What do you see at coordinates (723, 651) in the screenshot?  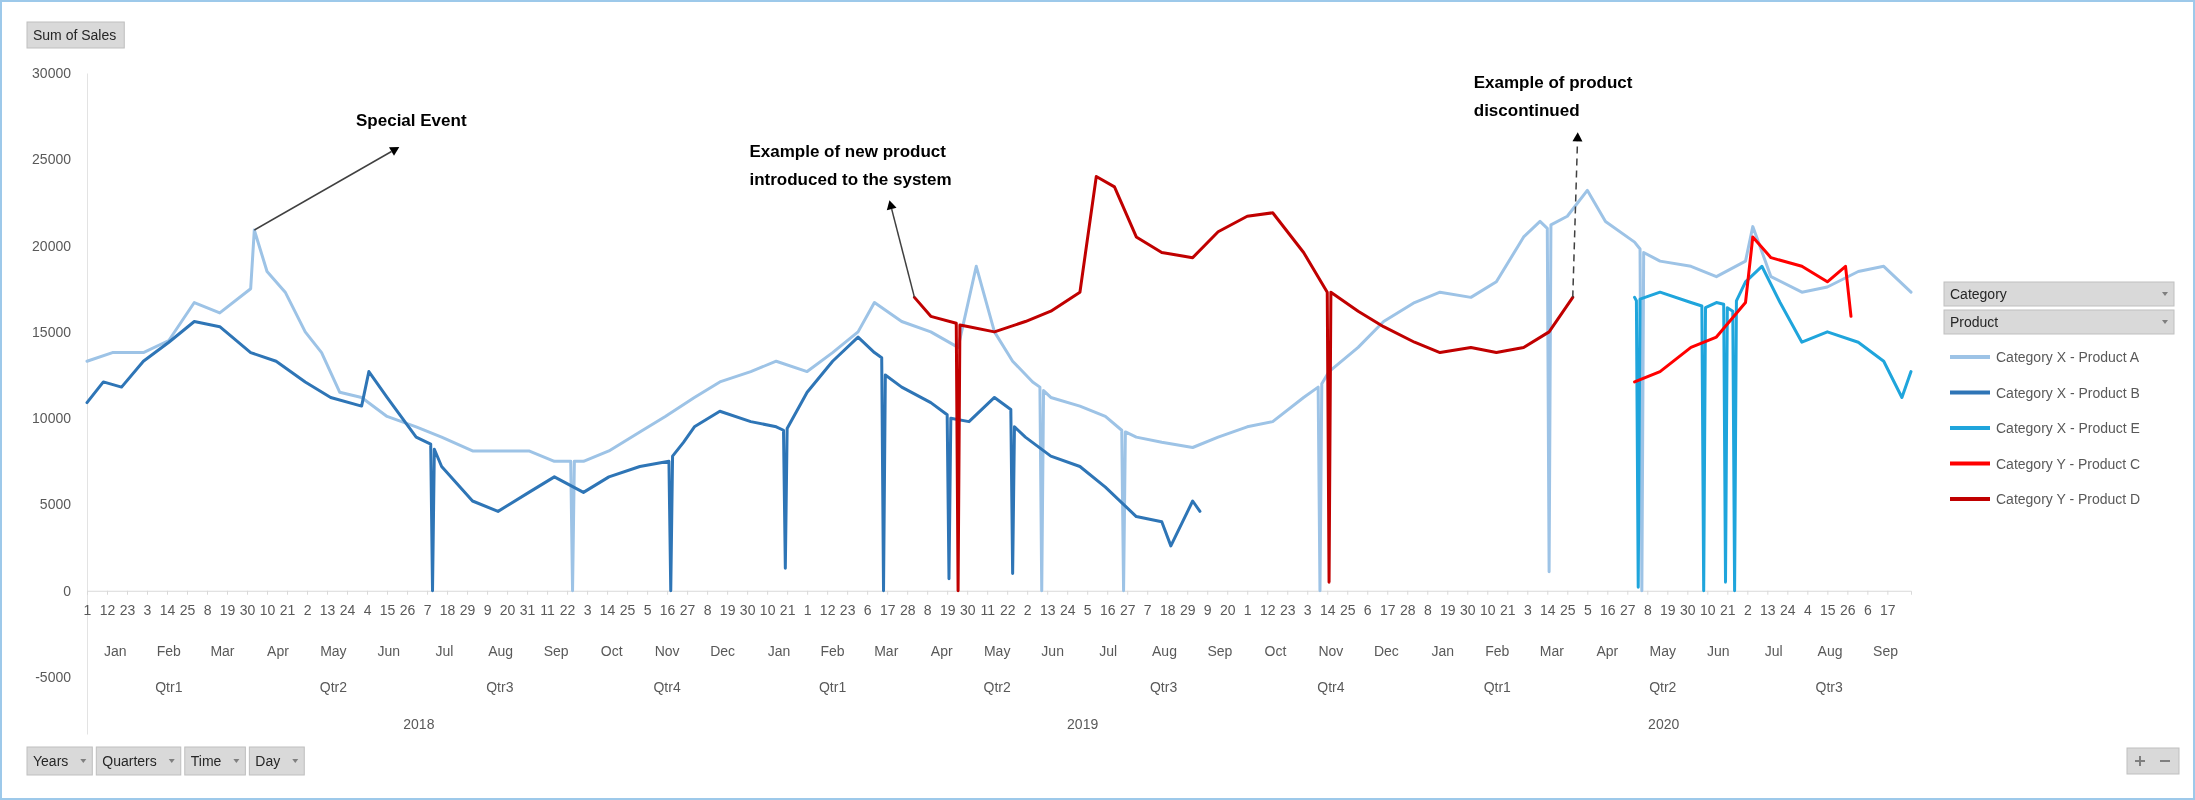 I see `annotation: Dec` at bounding box center [723, 651].